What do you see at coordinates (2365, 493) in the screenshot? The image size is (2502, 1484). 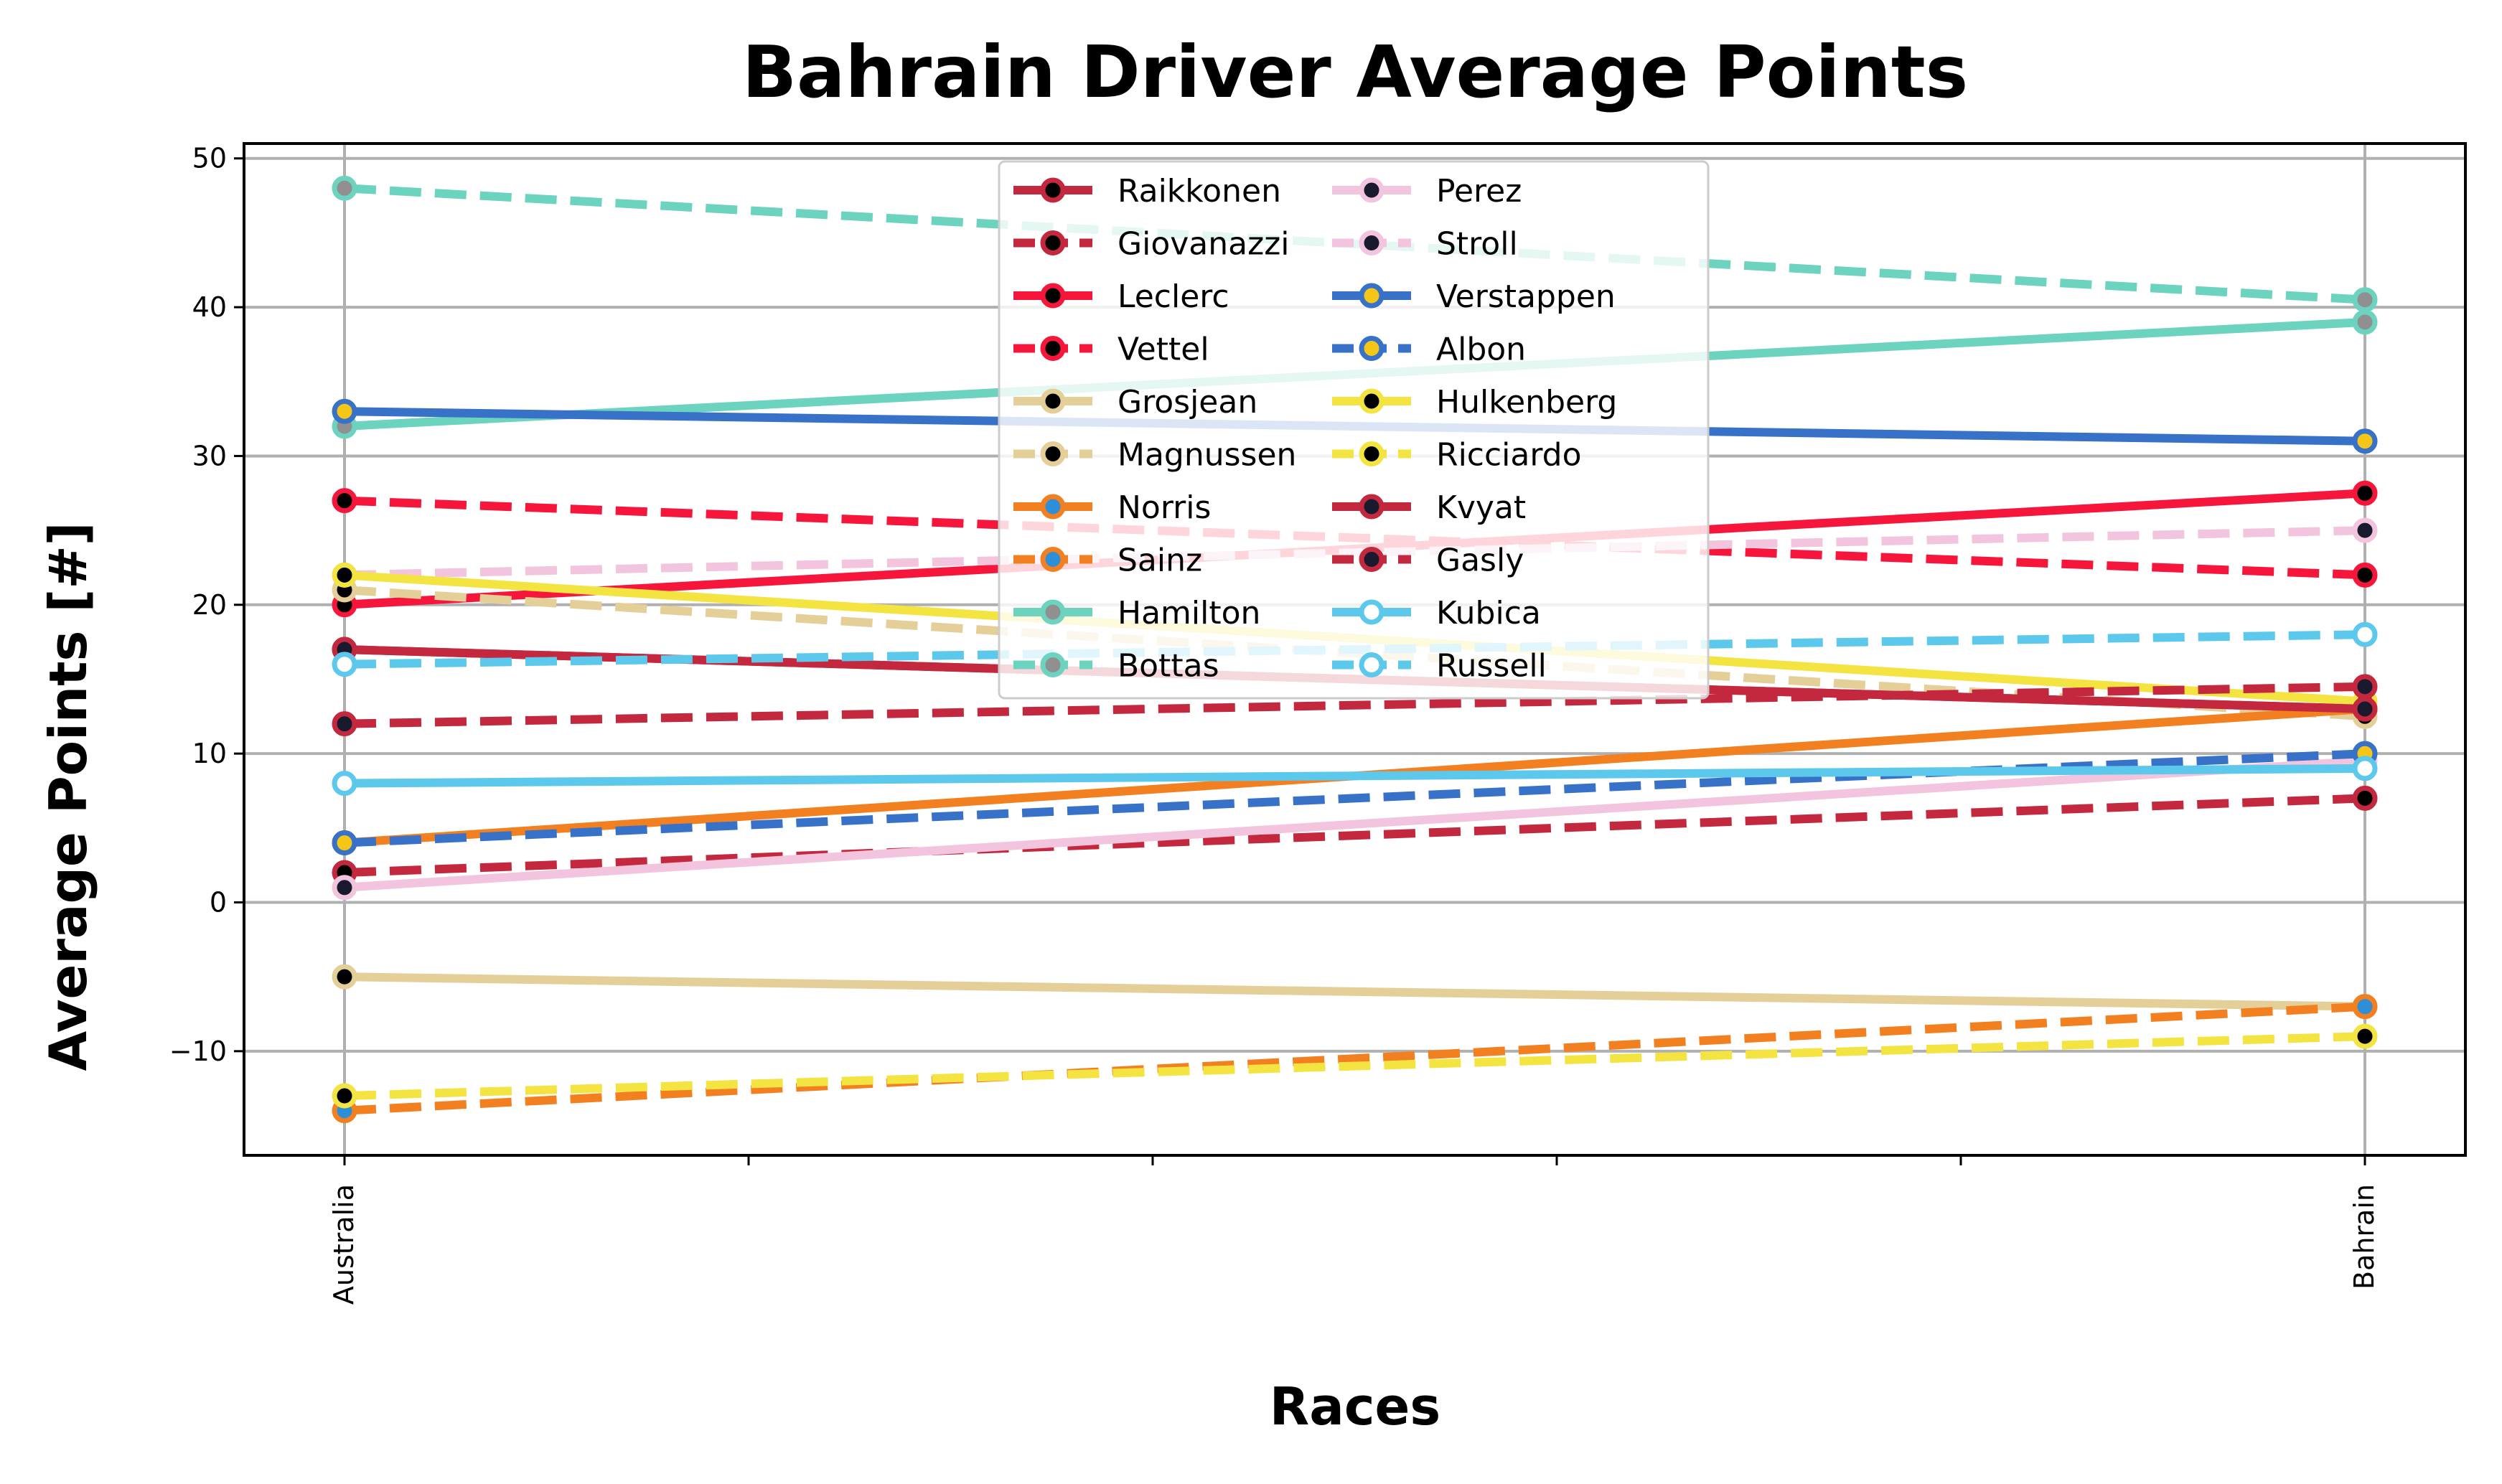 I see `point-leclerc` at bounding box center [2365, 493].